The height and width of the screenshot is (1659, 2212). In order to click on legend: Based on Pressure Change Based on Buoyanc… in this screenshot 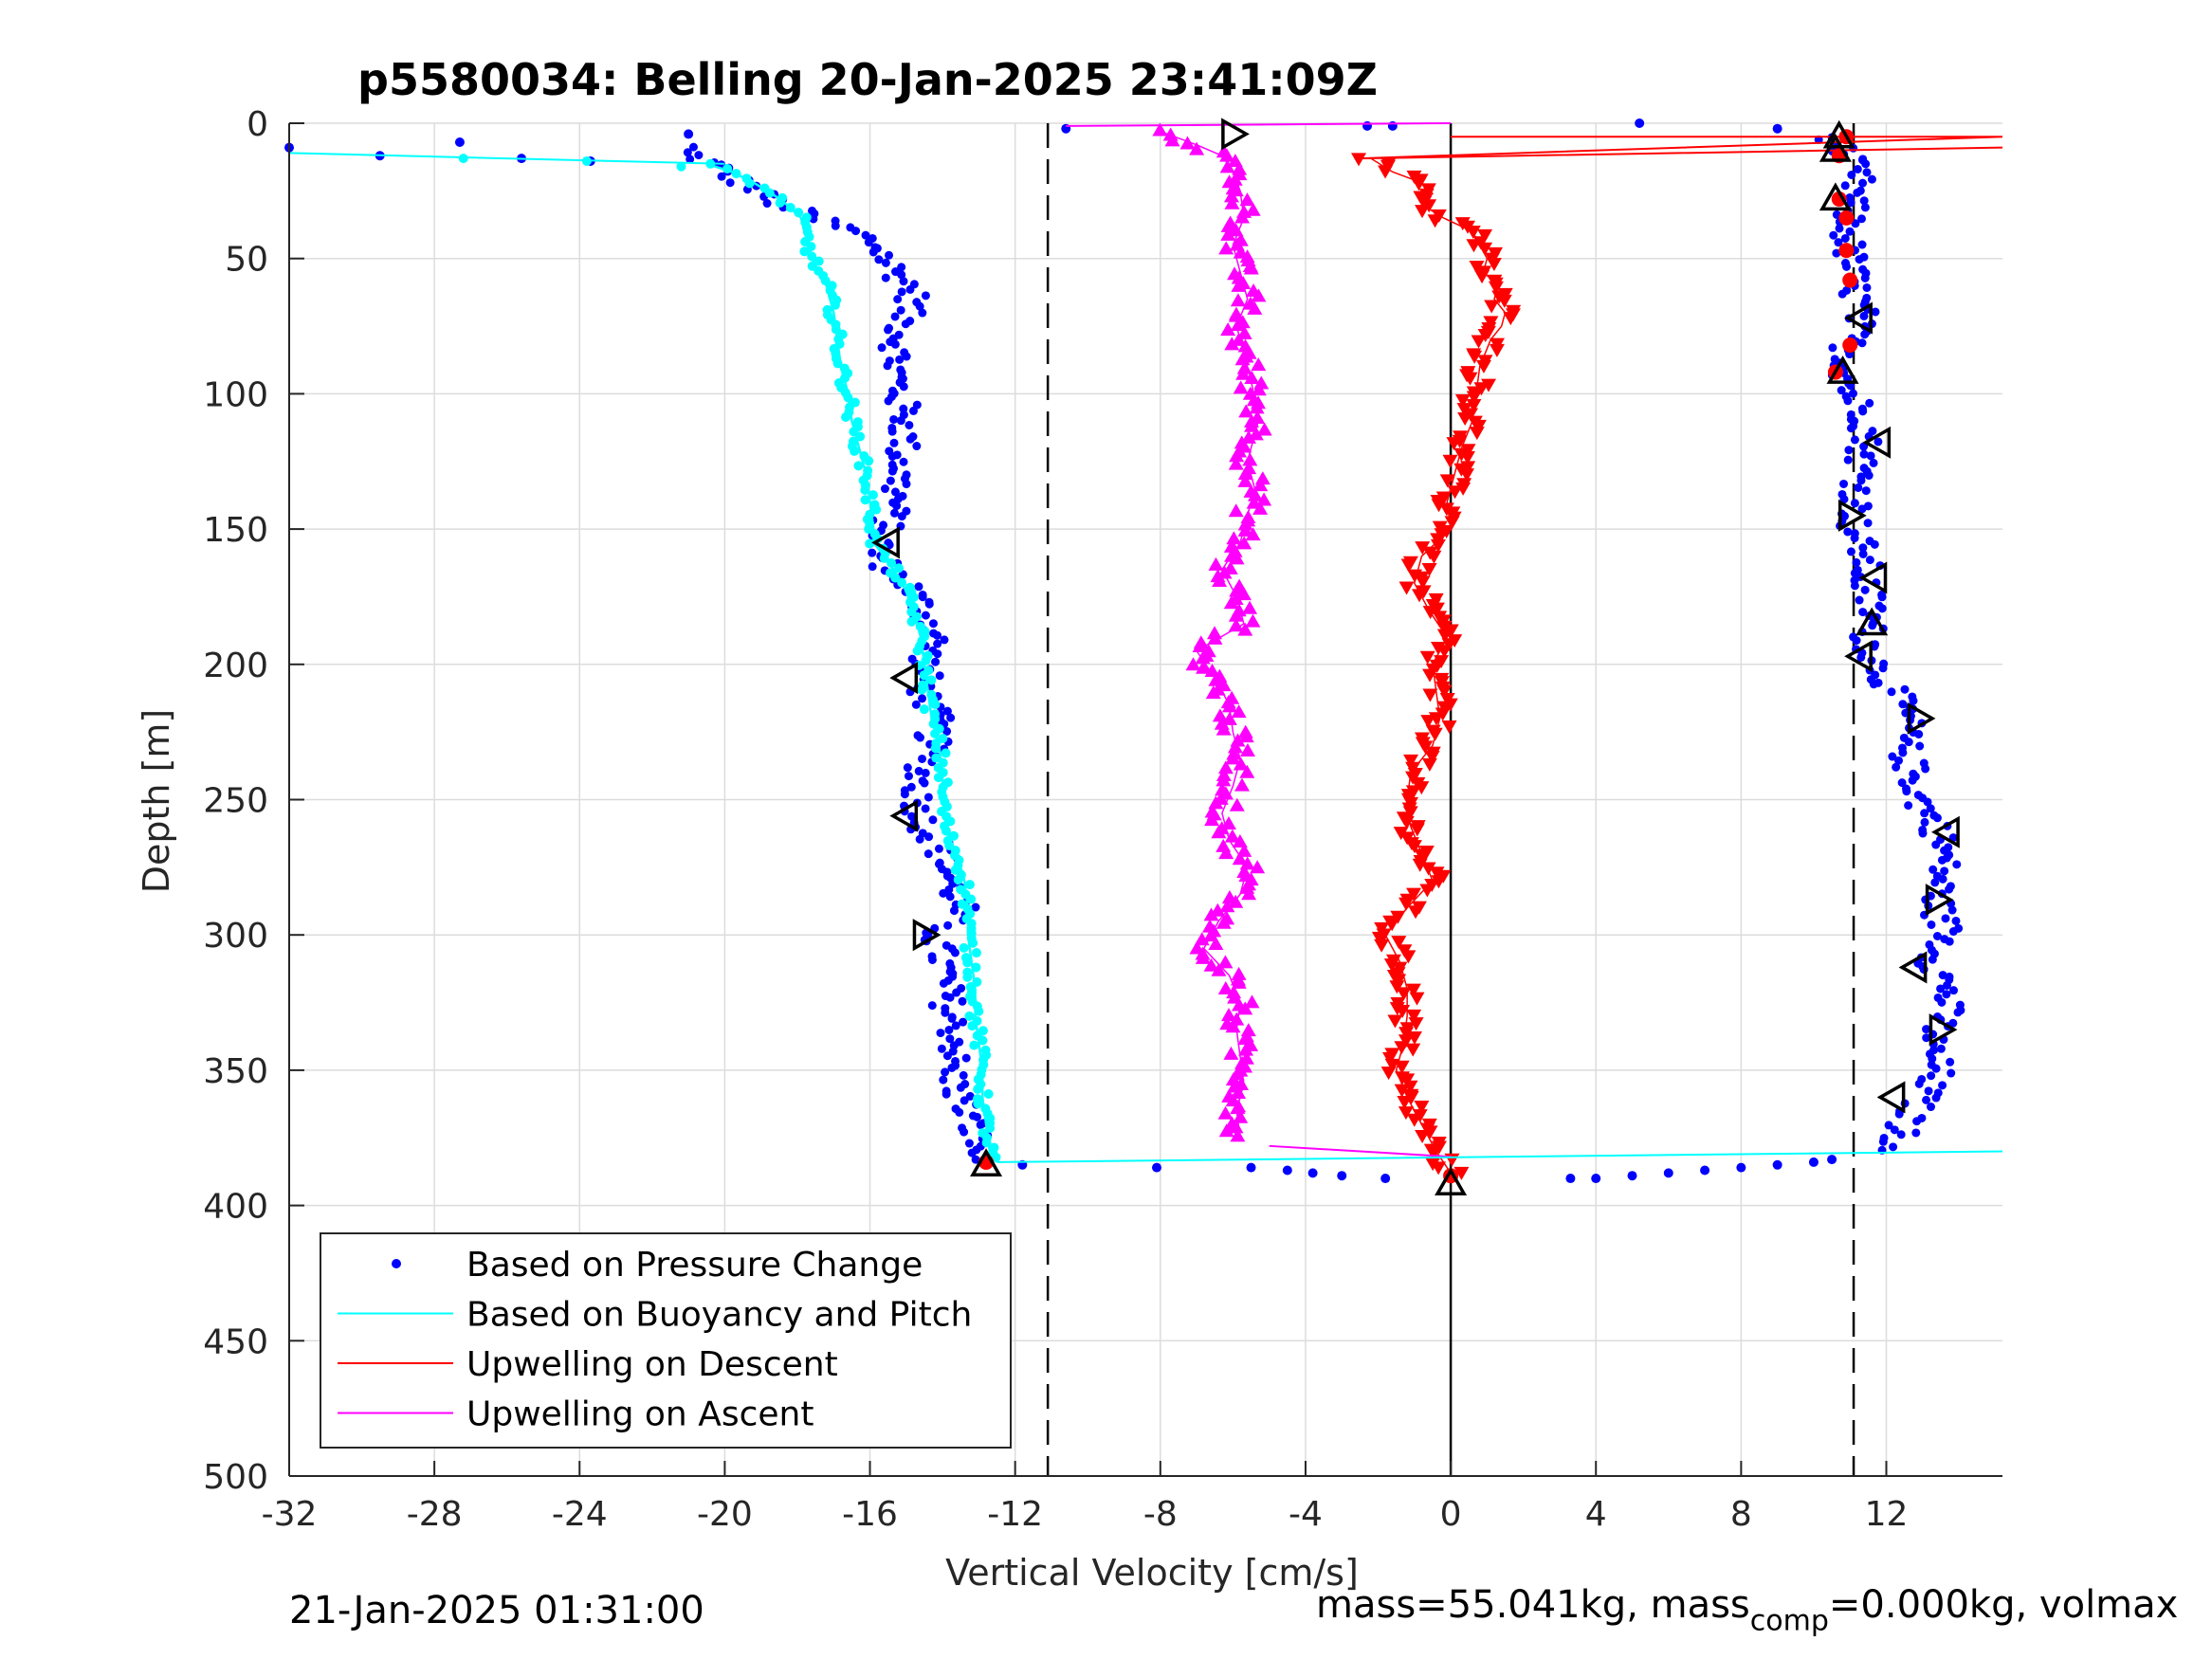, I will do `click(666, 1340)`.